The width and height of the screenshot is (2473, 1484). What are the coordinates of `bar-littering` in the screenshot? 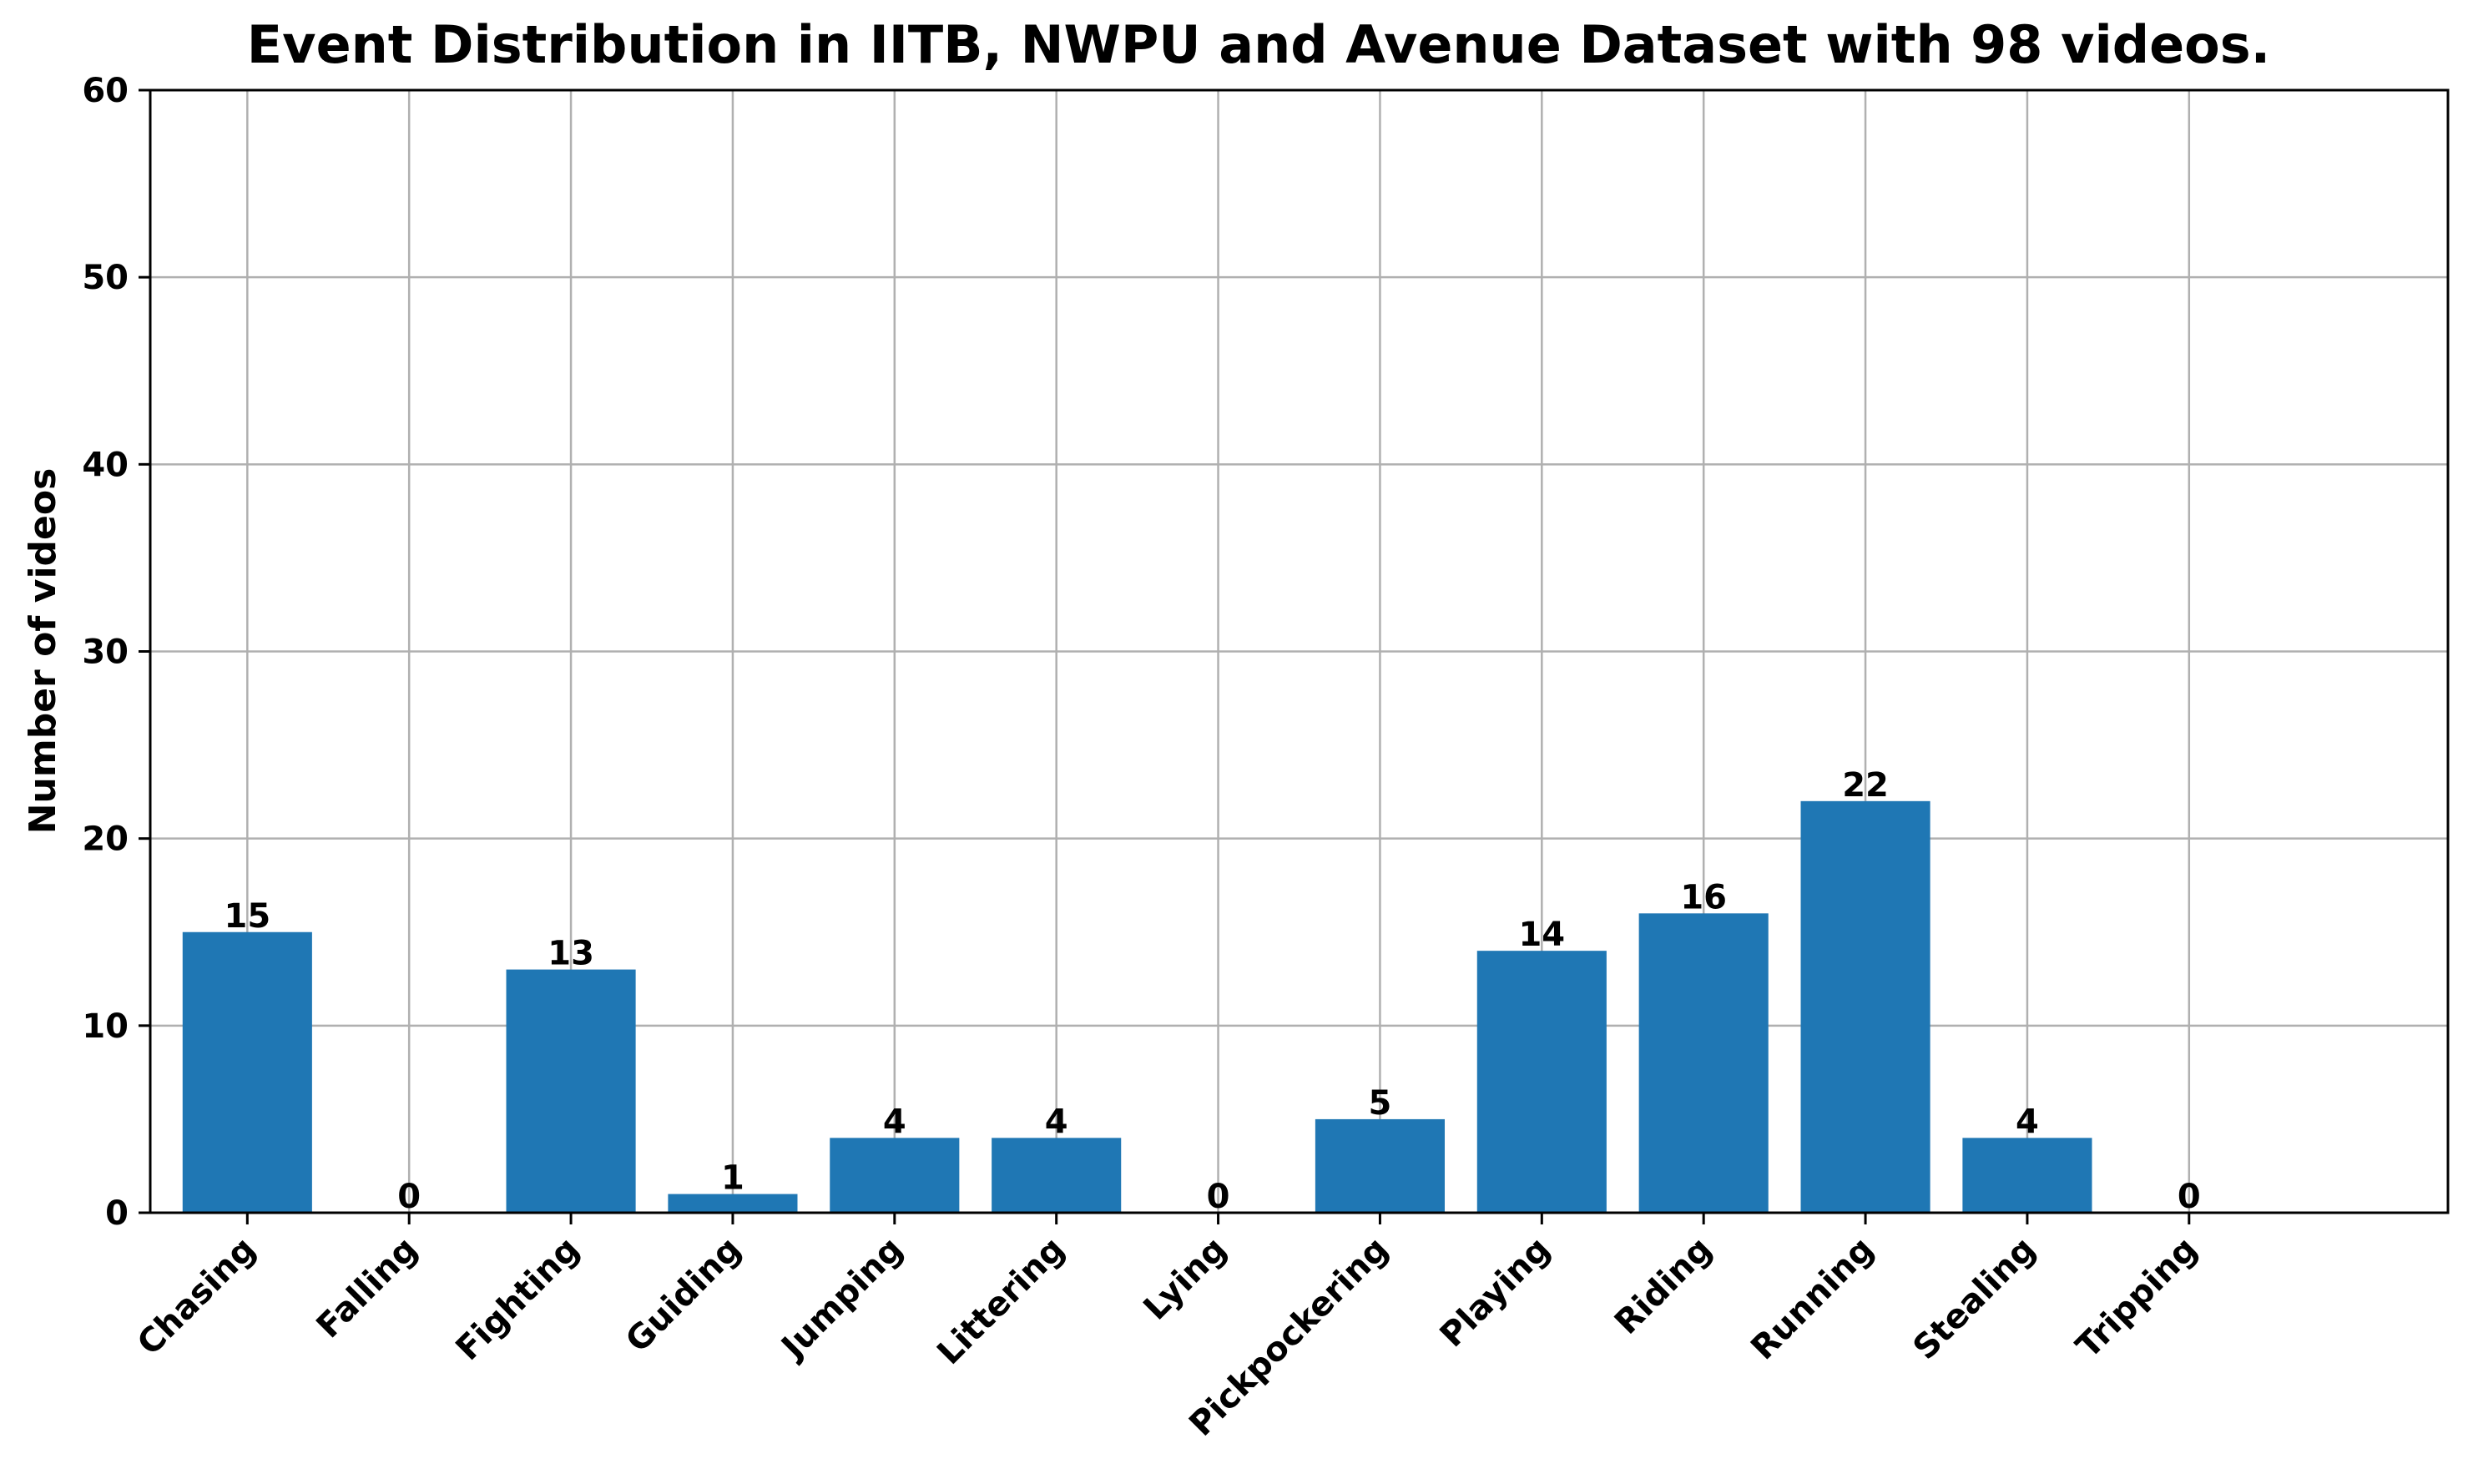 It's located at (1057, 1175).